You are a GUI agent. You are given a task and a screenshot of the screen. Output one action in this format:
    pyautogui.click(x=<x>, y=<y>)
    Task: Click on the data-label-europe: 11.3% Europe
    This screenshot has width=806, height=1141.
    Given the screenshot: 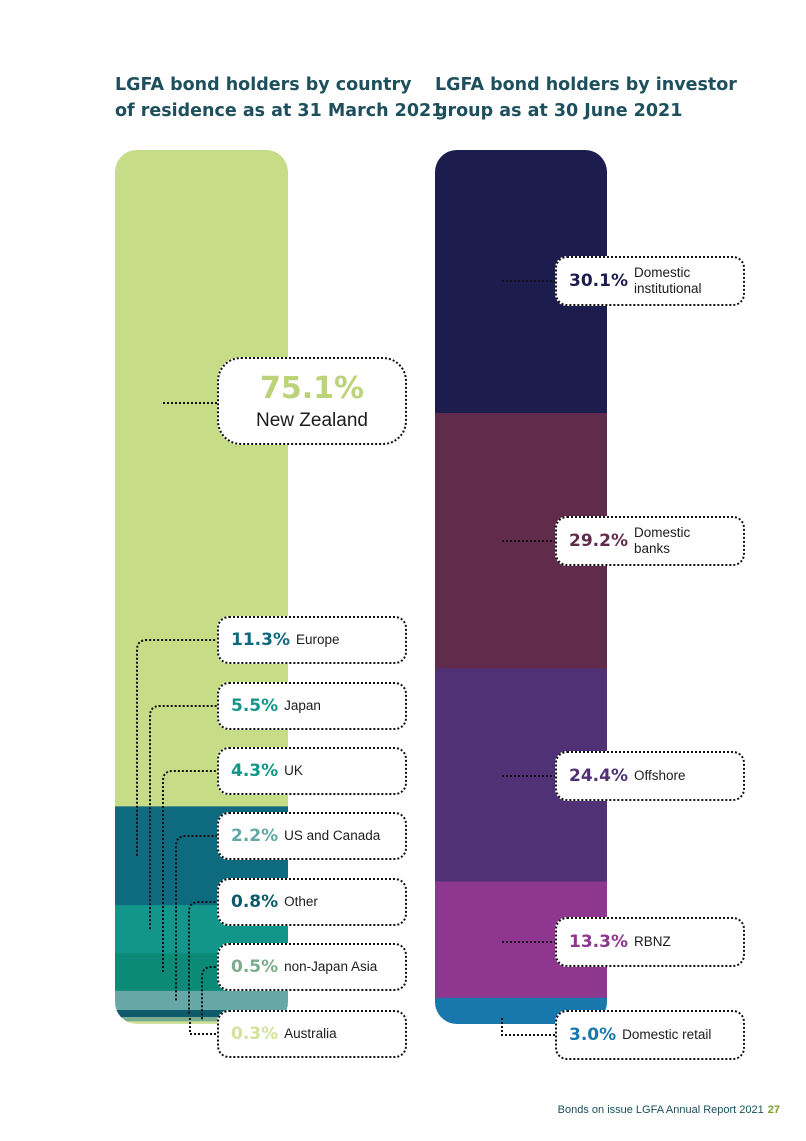 What is the action you would take?
    pyautogui.click(x=312, y=640)
    